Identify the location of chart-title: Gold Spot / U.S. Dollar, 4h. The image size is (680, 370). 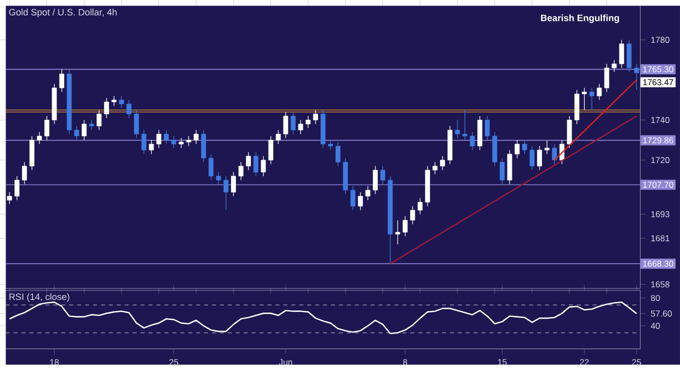
(63, 13).